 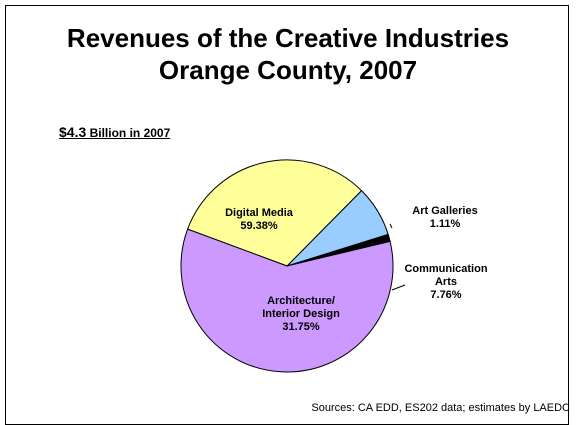 I want to click on slice-label-3: Digital Media 59.38%, so click(x=259, y=219).